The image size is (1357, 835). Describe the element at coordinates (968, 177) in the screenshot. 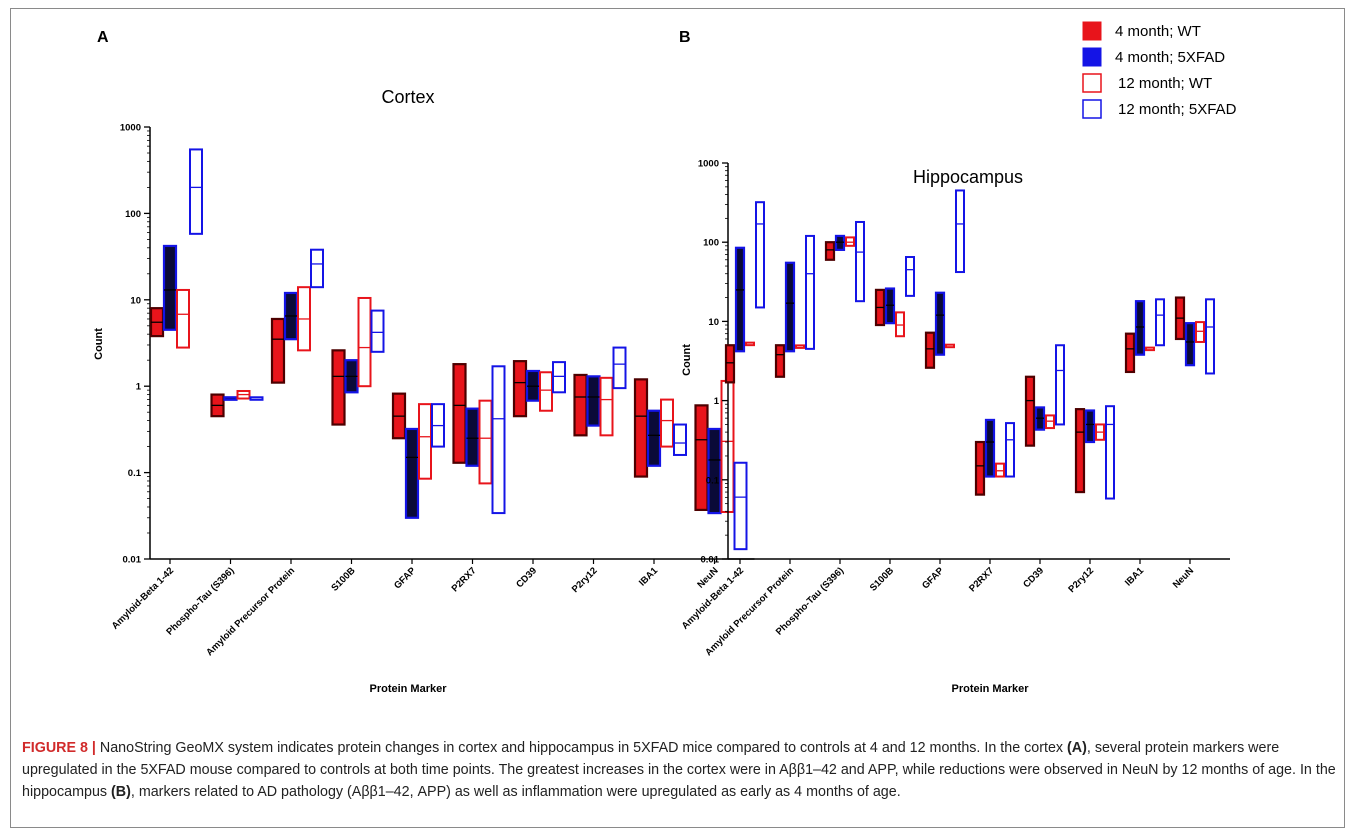

I see `panel-b-title: Hippocampus` at that location.